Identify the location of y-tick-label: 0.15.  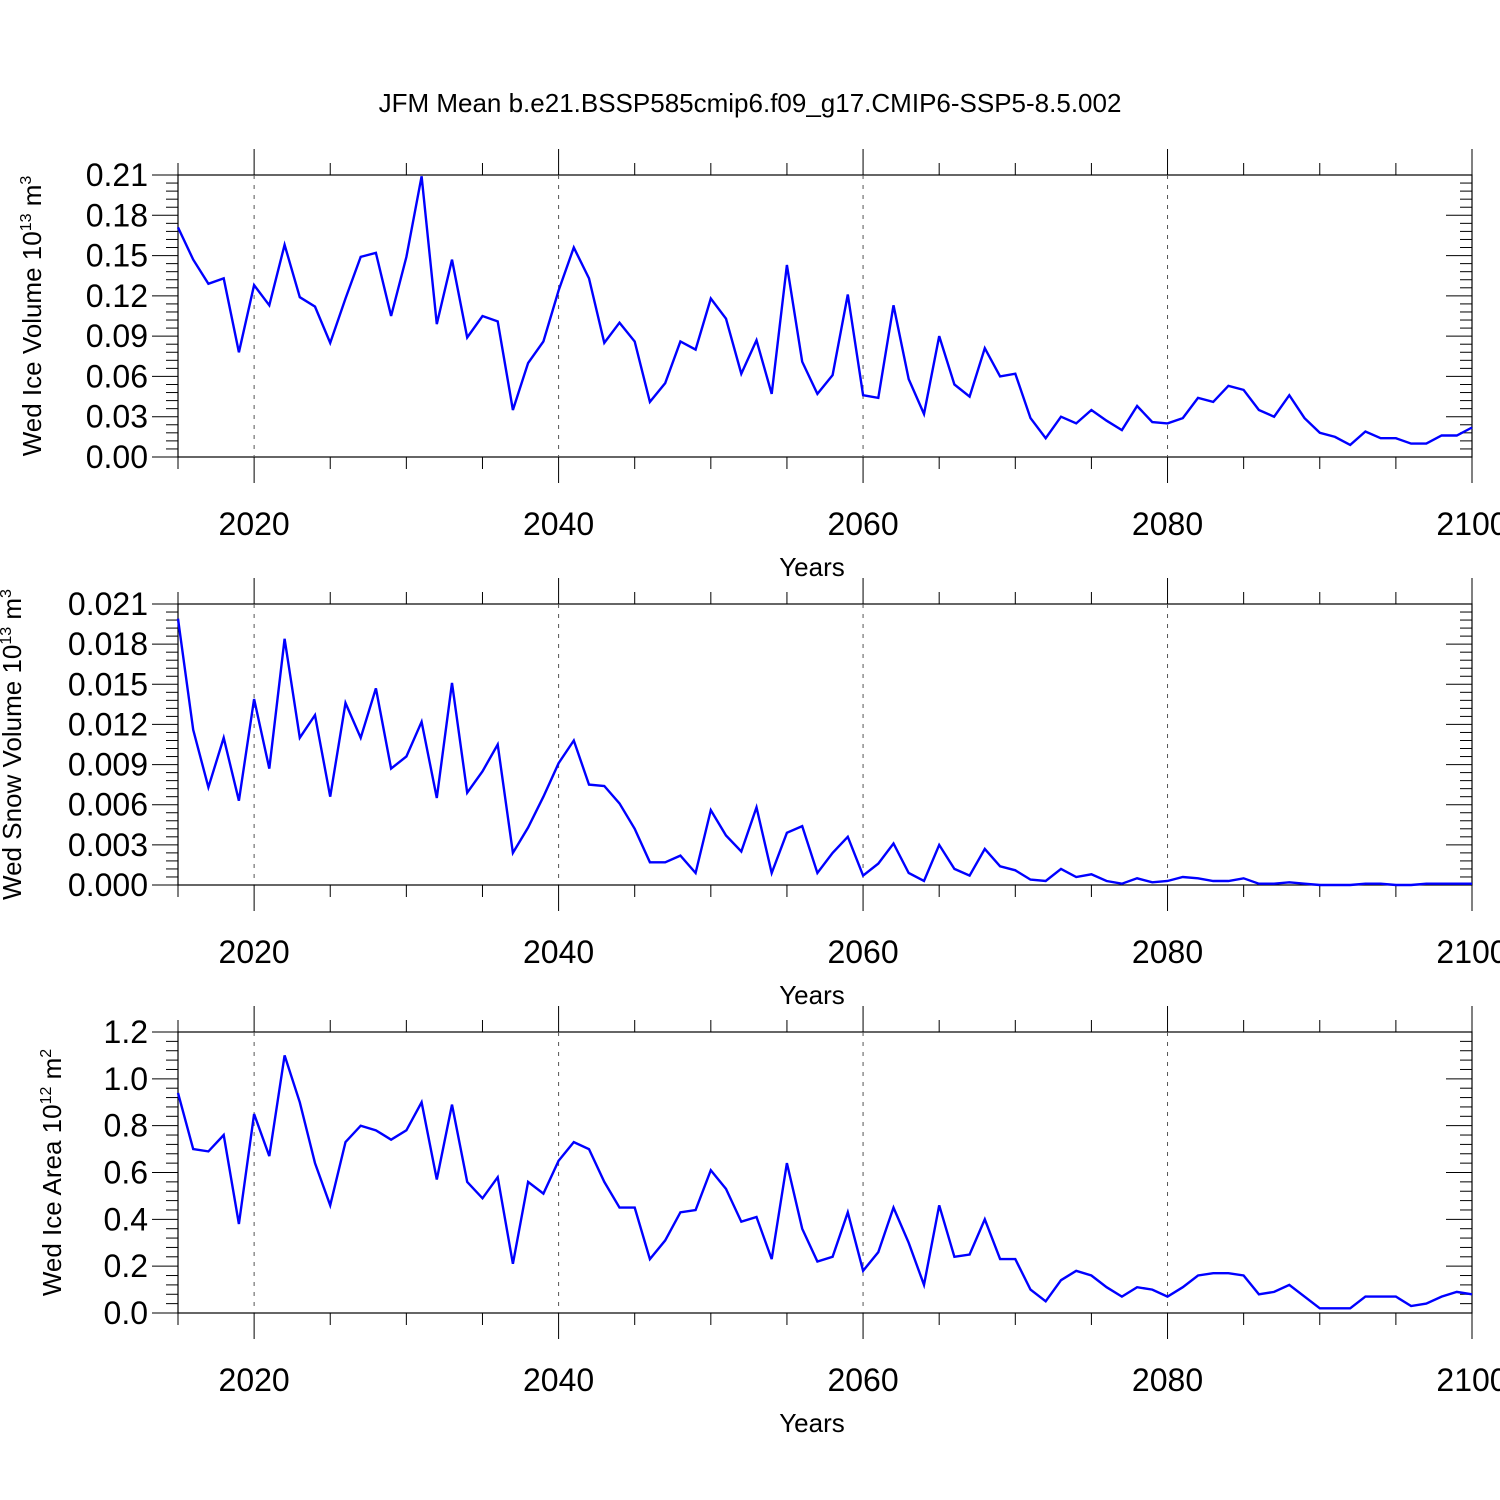
(117, 256).